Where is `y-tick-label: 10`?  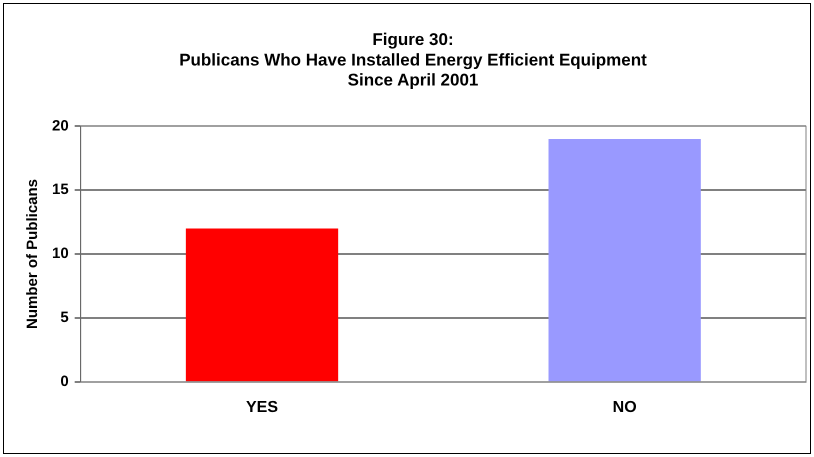
y-tick-label: 10 is located at coordinates (60, 253).